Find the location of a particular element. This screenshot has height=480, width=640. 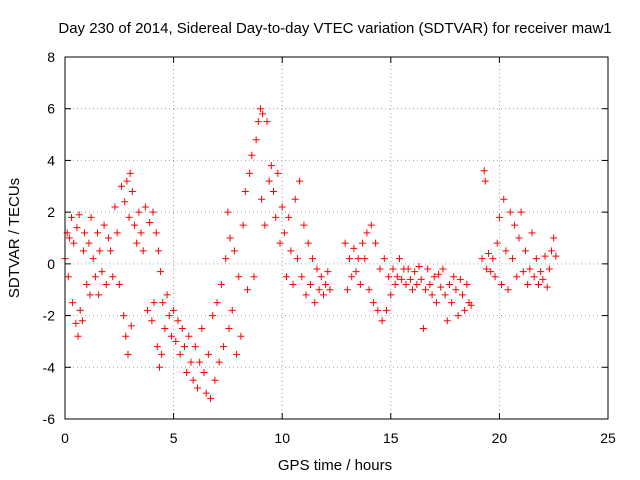

y-axis-label: SDTVAR / TECUs is located at coordinates (14, 238).